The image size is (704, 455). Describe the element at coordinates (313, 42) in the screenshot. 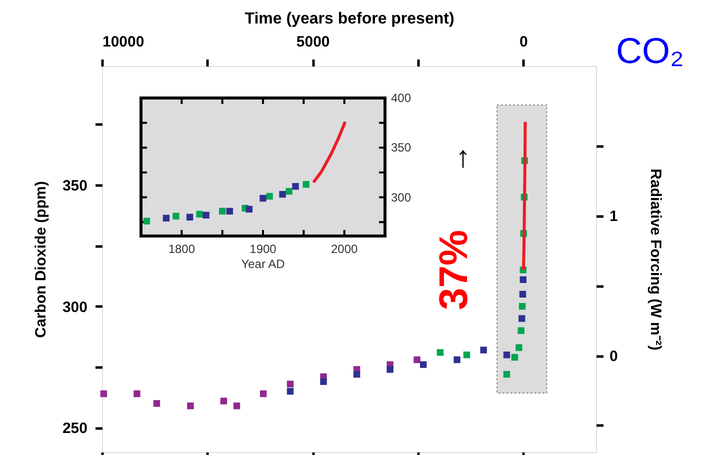

I see `x-tick-label: 5000` at that location.